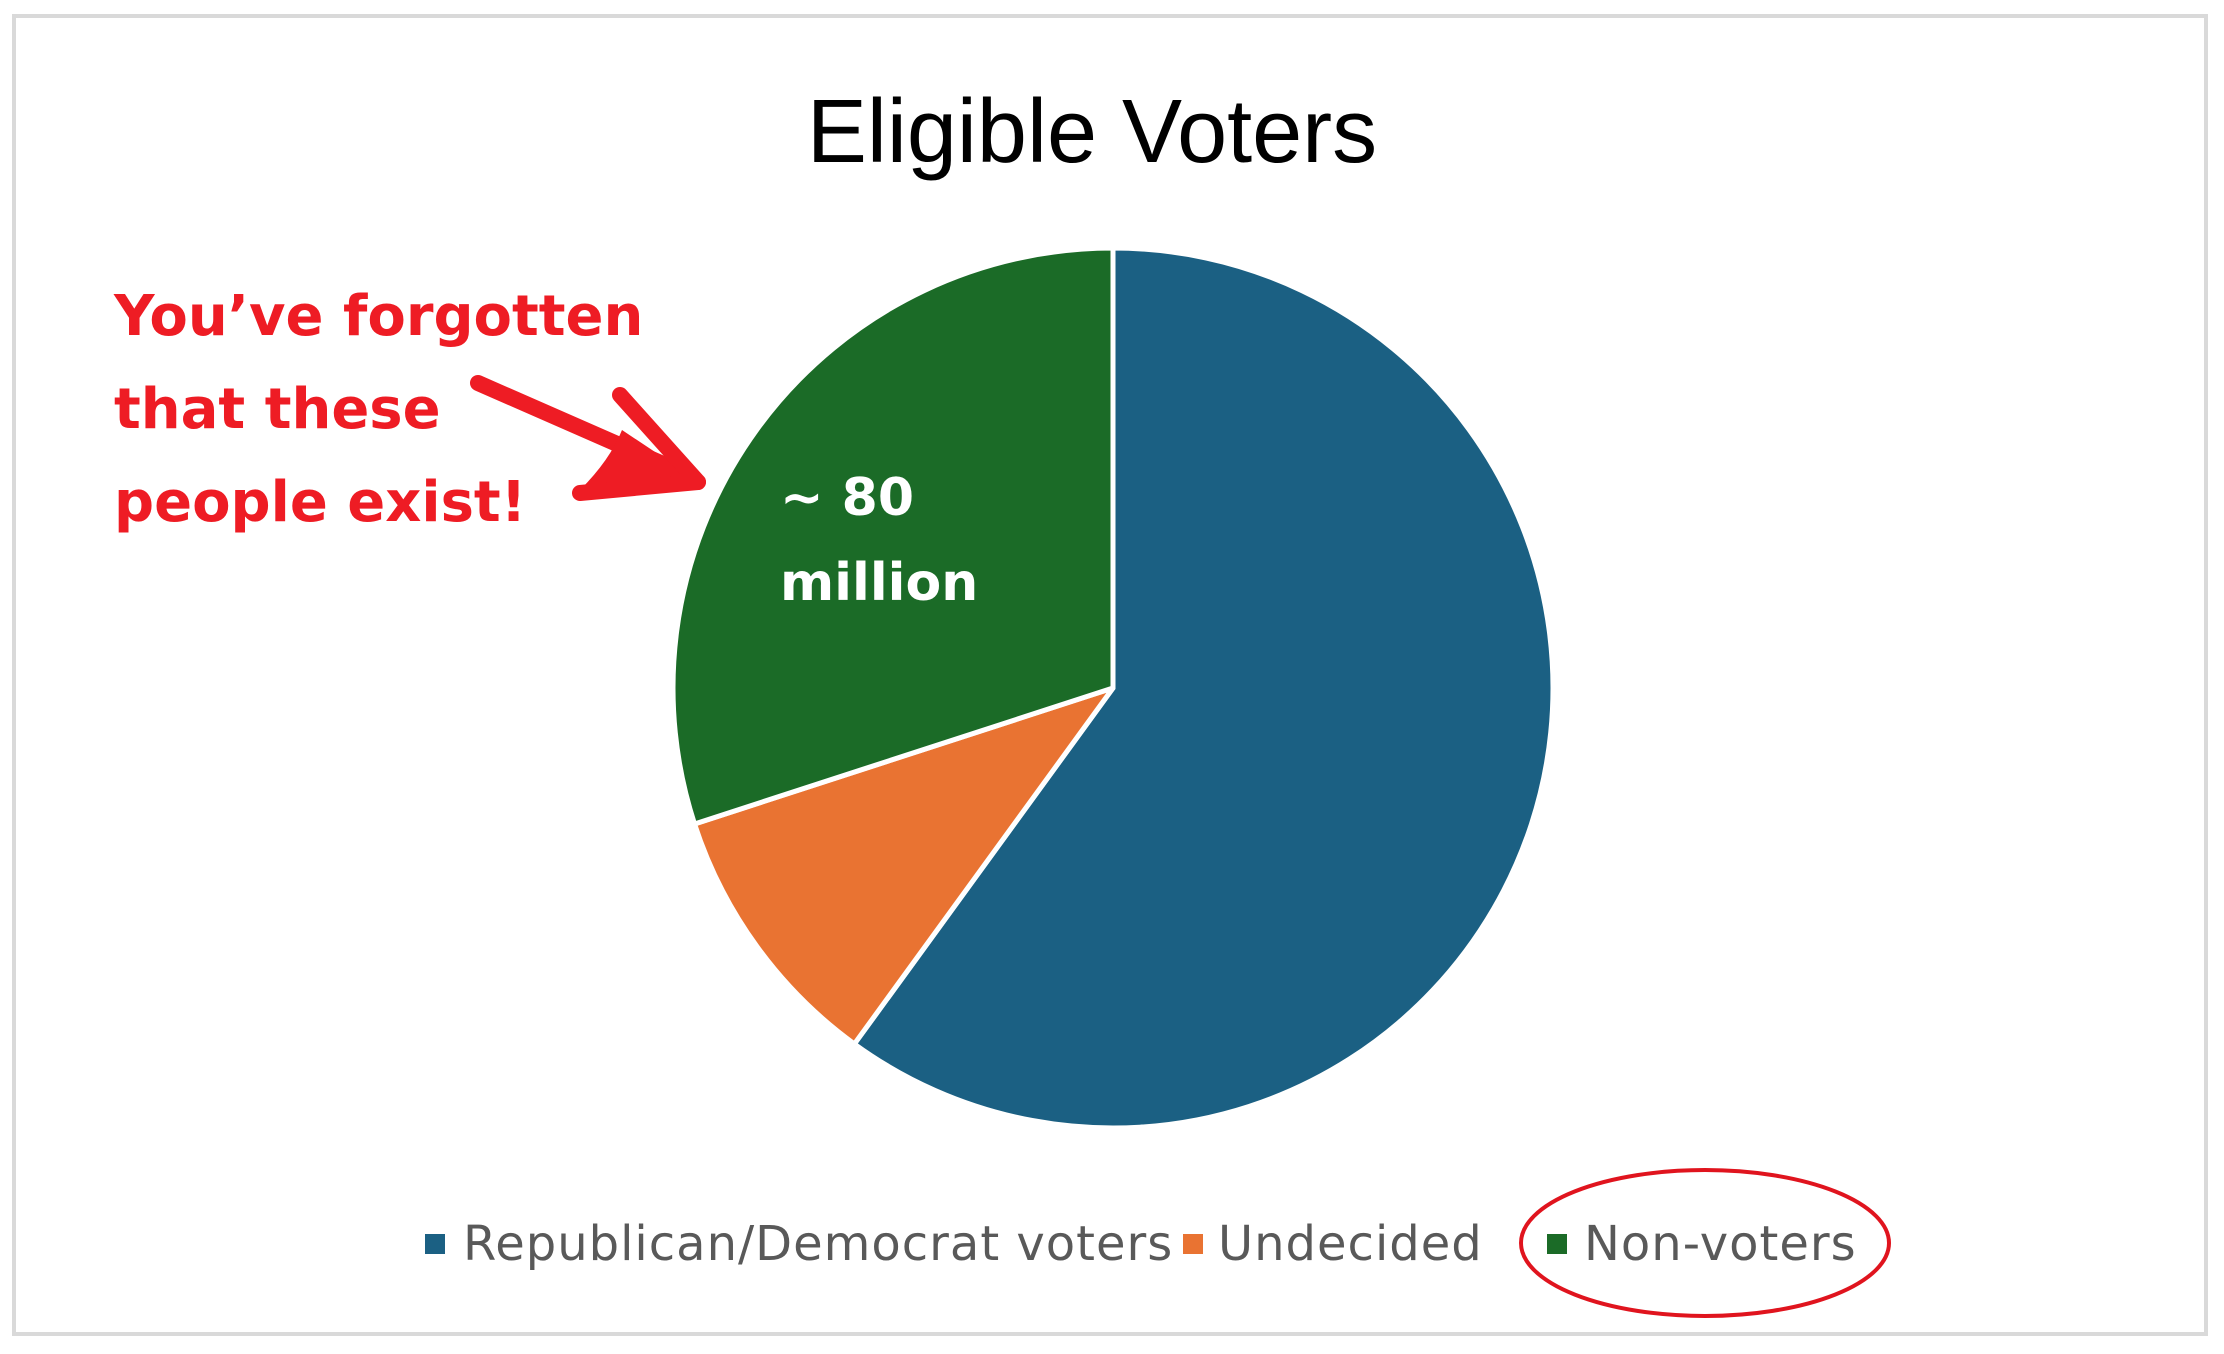  I want to click on slice-label-non-voters: ~ 80 million, so click(879, 540).